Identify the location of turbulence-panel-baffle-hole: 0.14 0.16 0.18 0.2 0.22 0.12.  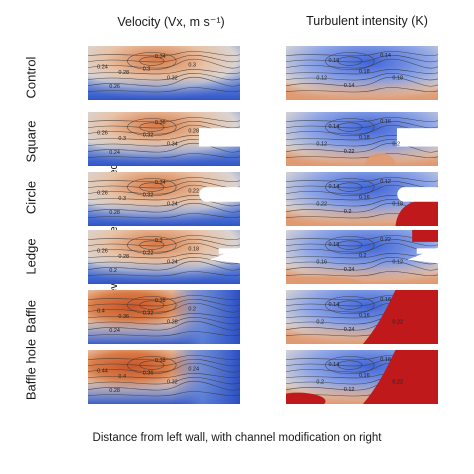
(362, 377).